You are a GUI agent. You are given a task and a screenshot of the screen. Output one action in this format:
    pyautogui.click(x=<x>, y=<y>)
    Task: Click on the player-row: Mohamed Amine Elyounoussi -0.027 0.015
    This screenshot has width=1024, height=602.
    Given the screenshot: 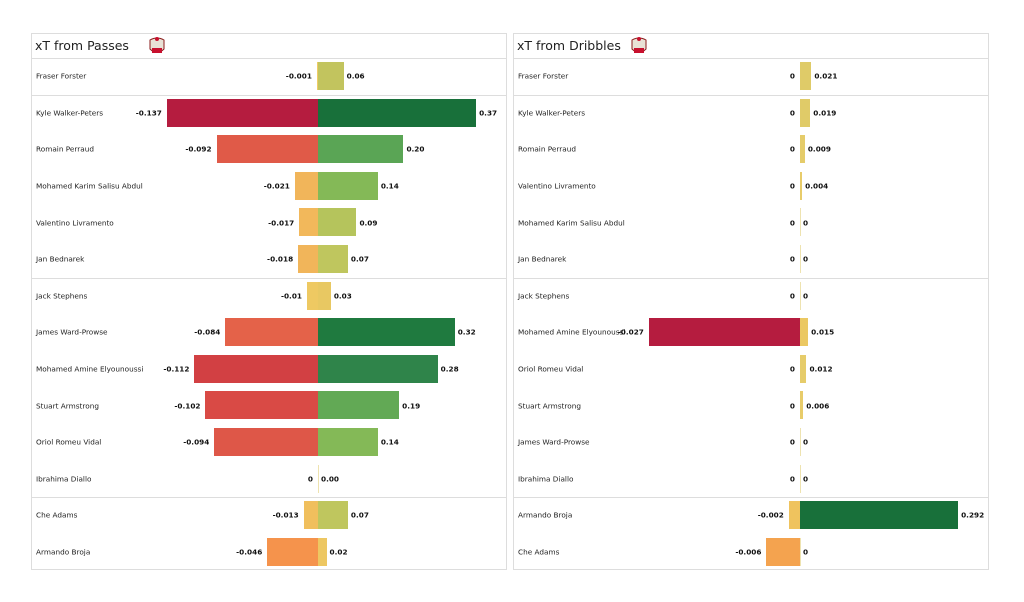 What is the action you would take?
    pyautogui.click(x=751, y=332)
    